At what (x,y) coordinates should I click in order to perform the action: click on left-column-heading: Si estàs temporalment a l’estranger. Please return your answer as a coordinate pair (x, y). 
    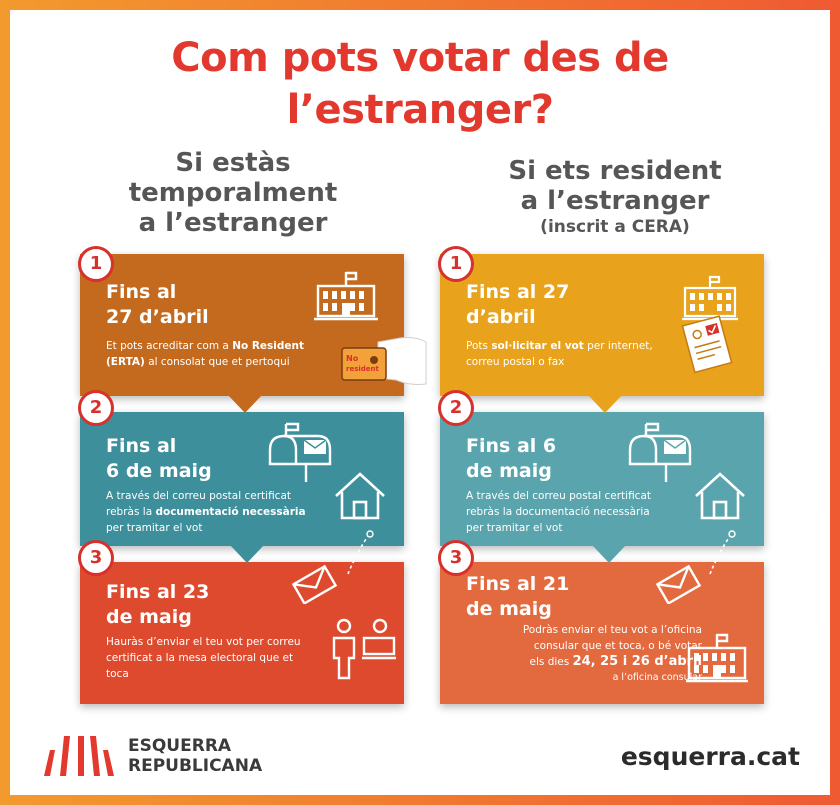
    Looking at the image, I should click on (233, 193).